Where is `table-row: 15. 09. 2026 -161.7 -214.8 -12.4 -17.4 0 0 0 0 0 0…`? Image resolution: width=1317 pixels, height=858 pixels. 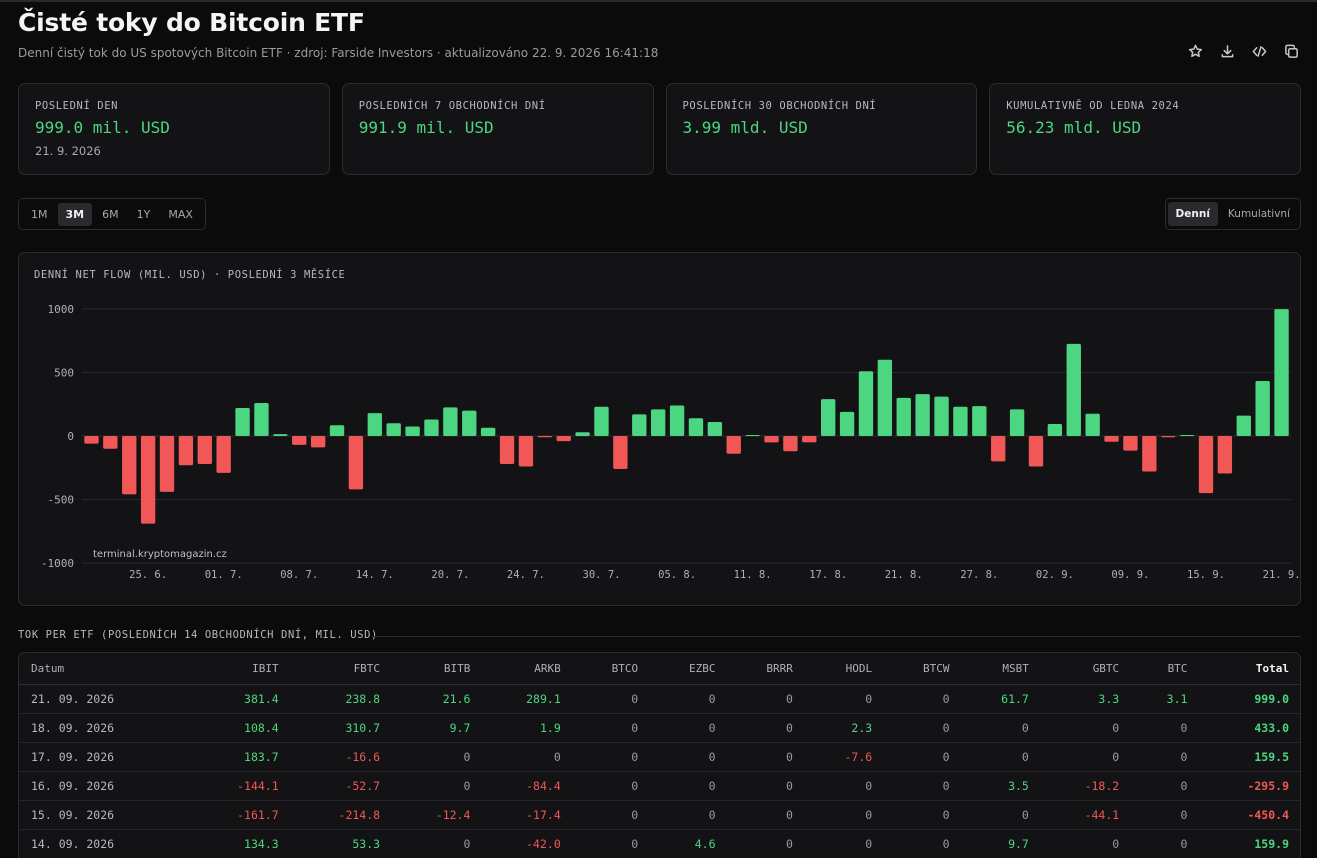
table-row: 15. 09. 2026 -161.7 -214.8 -12.4 -17.4 0 0 0 0 0 0… is located at coordinates (659, 815).